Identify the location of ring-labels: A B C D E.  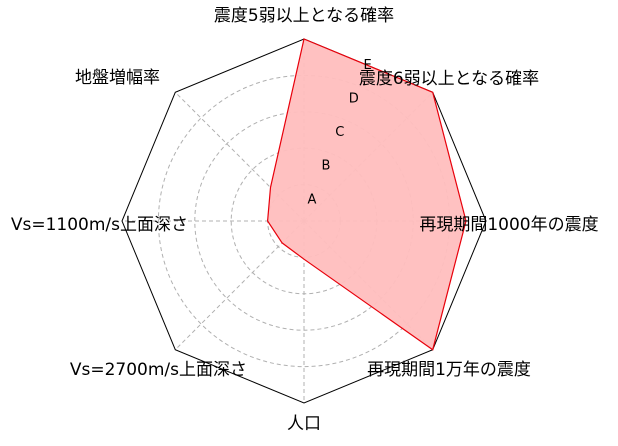
(339, 132).